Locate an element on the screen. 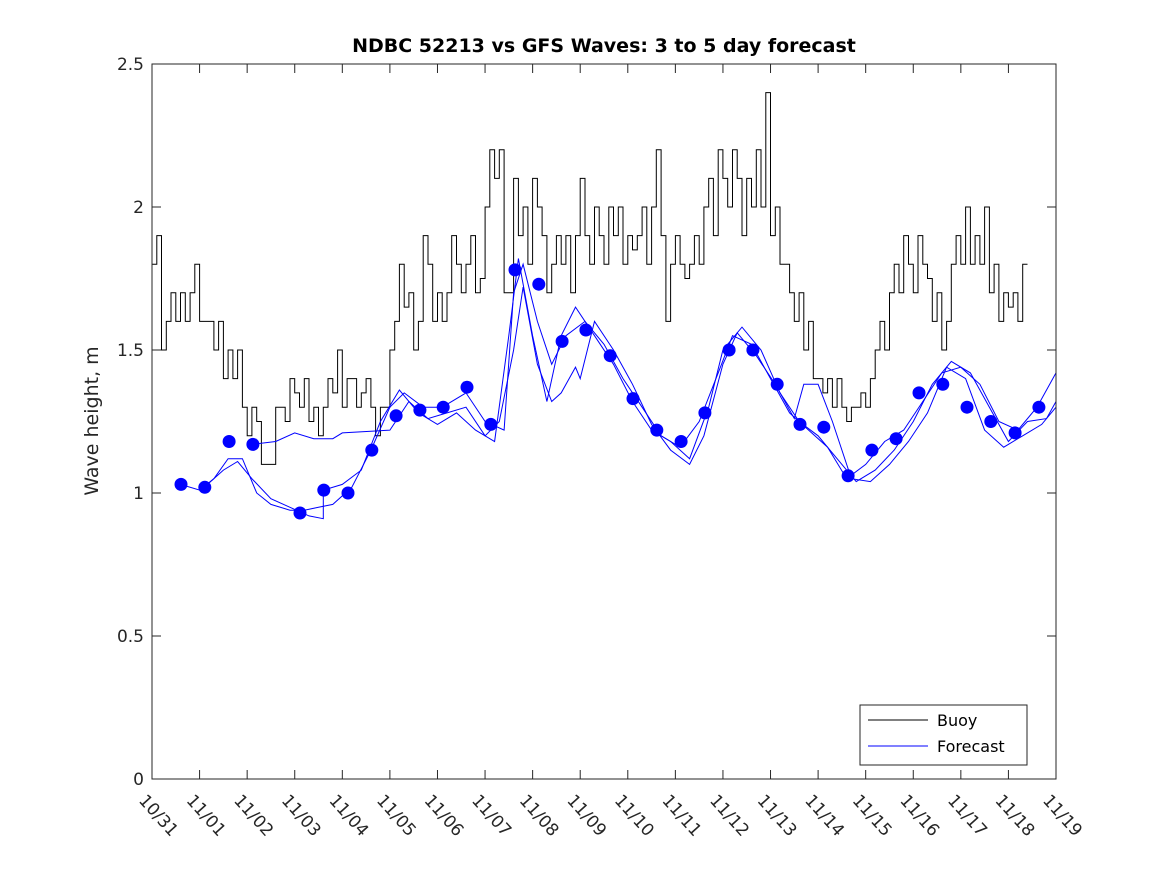 This screenshot has height=879, width=1167. legend-box is located at coordinates (943, 735).